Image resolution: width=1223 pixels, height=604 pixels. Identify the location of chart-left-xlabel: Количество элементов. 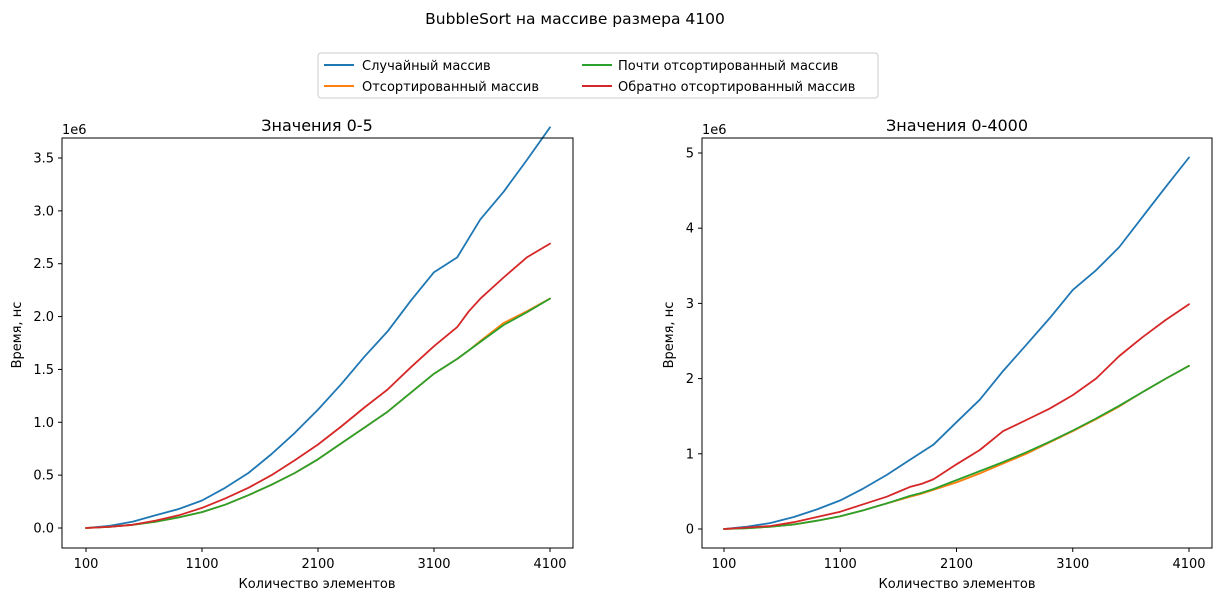
(316, 584).